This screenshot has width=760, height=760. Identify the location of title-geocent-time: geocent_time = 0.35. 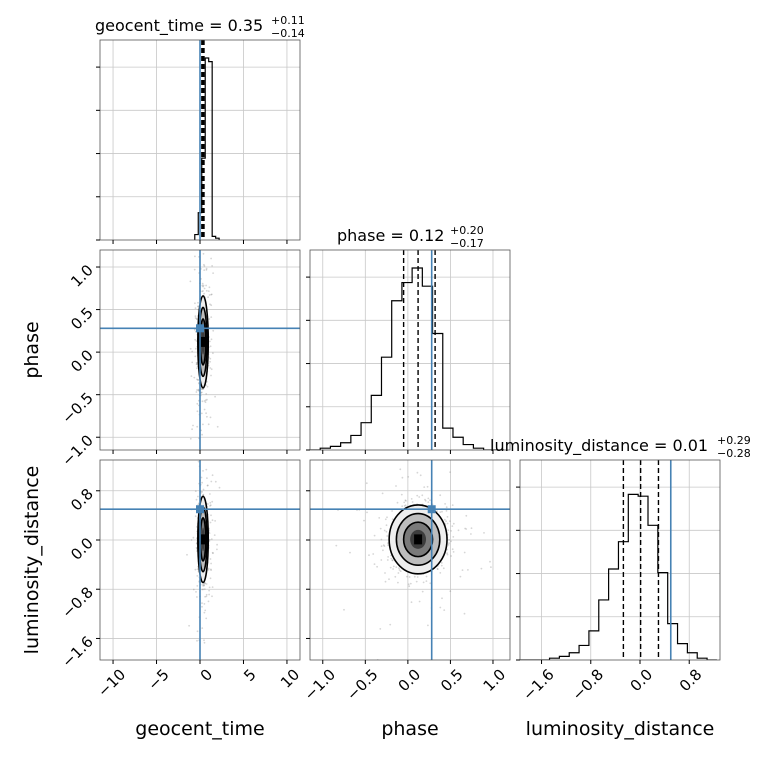
(179, 26).